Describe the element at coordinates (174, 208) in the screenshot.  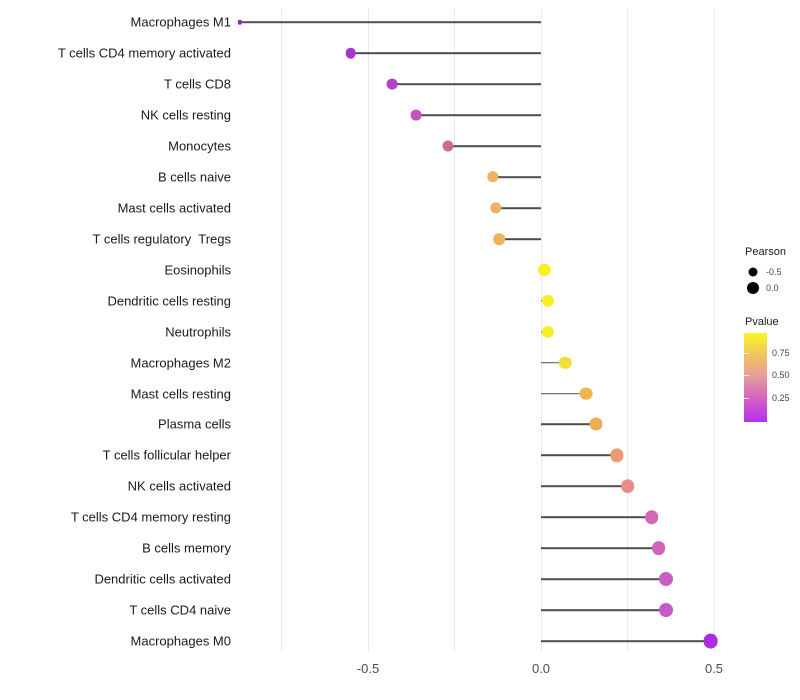
I see `y-axis-label: Mast cells activated` at that location.